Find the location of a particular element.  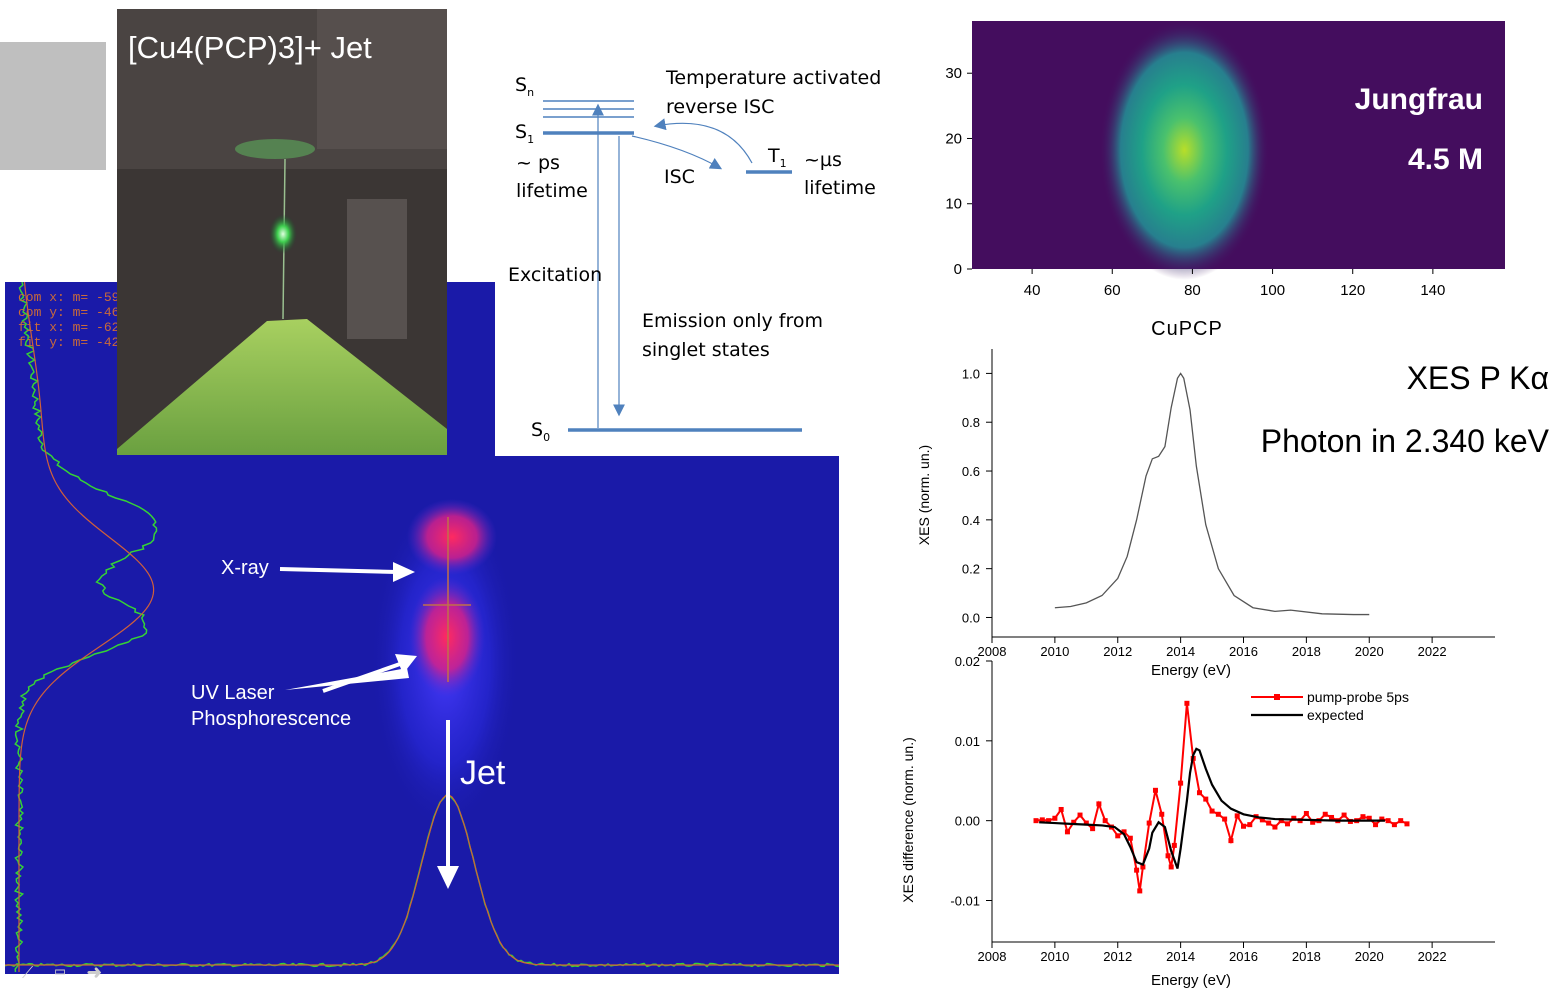

pump-probe-series-line is located at coordinates (1221, 797).